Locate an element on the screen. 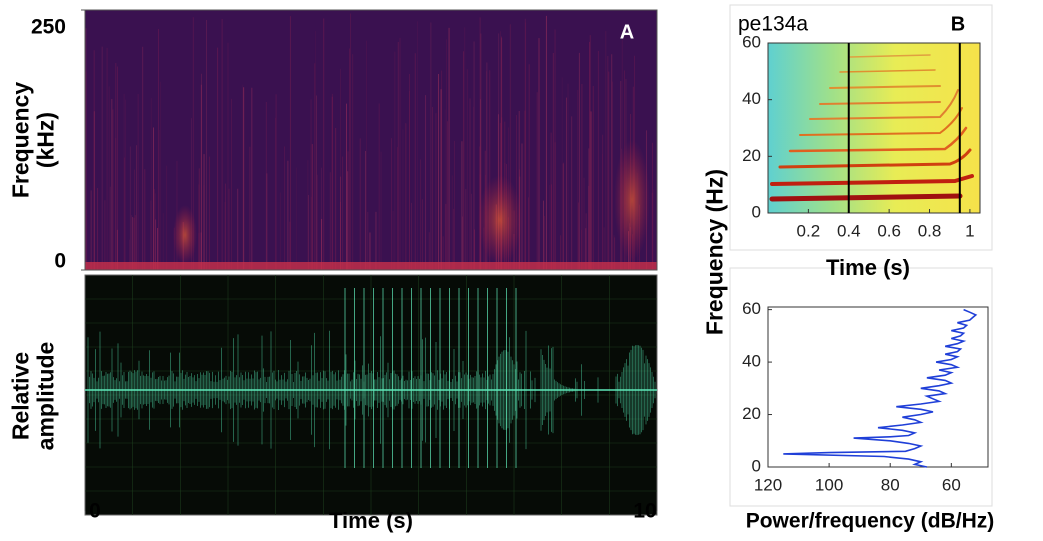 Image resolution: width=1043 pixels, height=541 pixels. x-tick-label: 10 is located at coordinates (644, 511).